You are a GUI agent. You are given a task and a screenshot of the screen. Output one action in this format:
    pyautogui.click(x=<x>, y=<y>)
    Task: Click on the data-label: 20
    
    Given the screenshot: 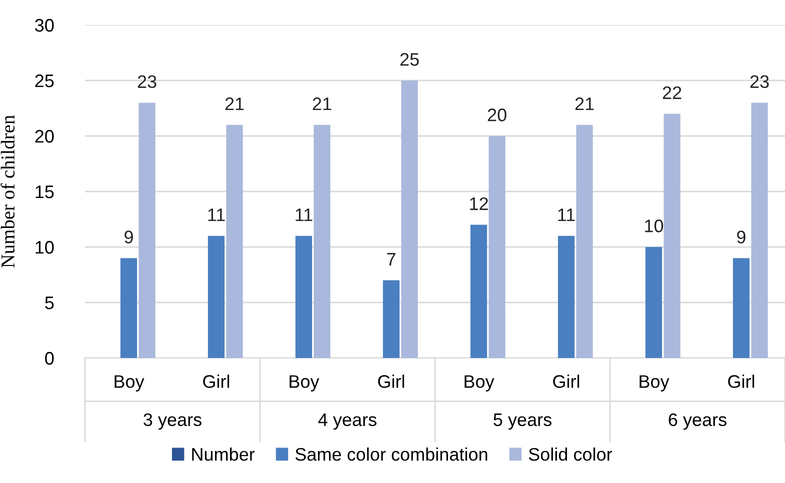 What is the action you would take?
    pyautogui.click(x=497, y=115)
    